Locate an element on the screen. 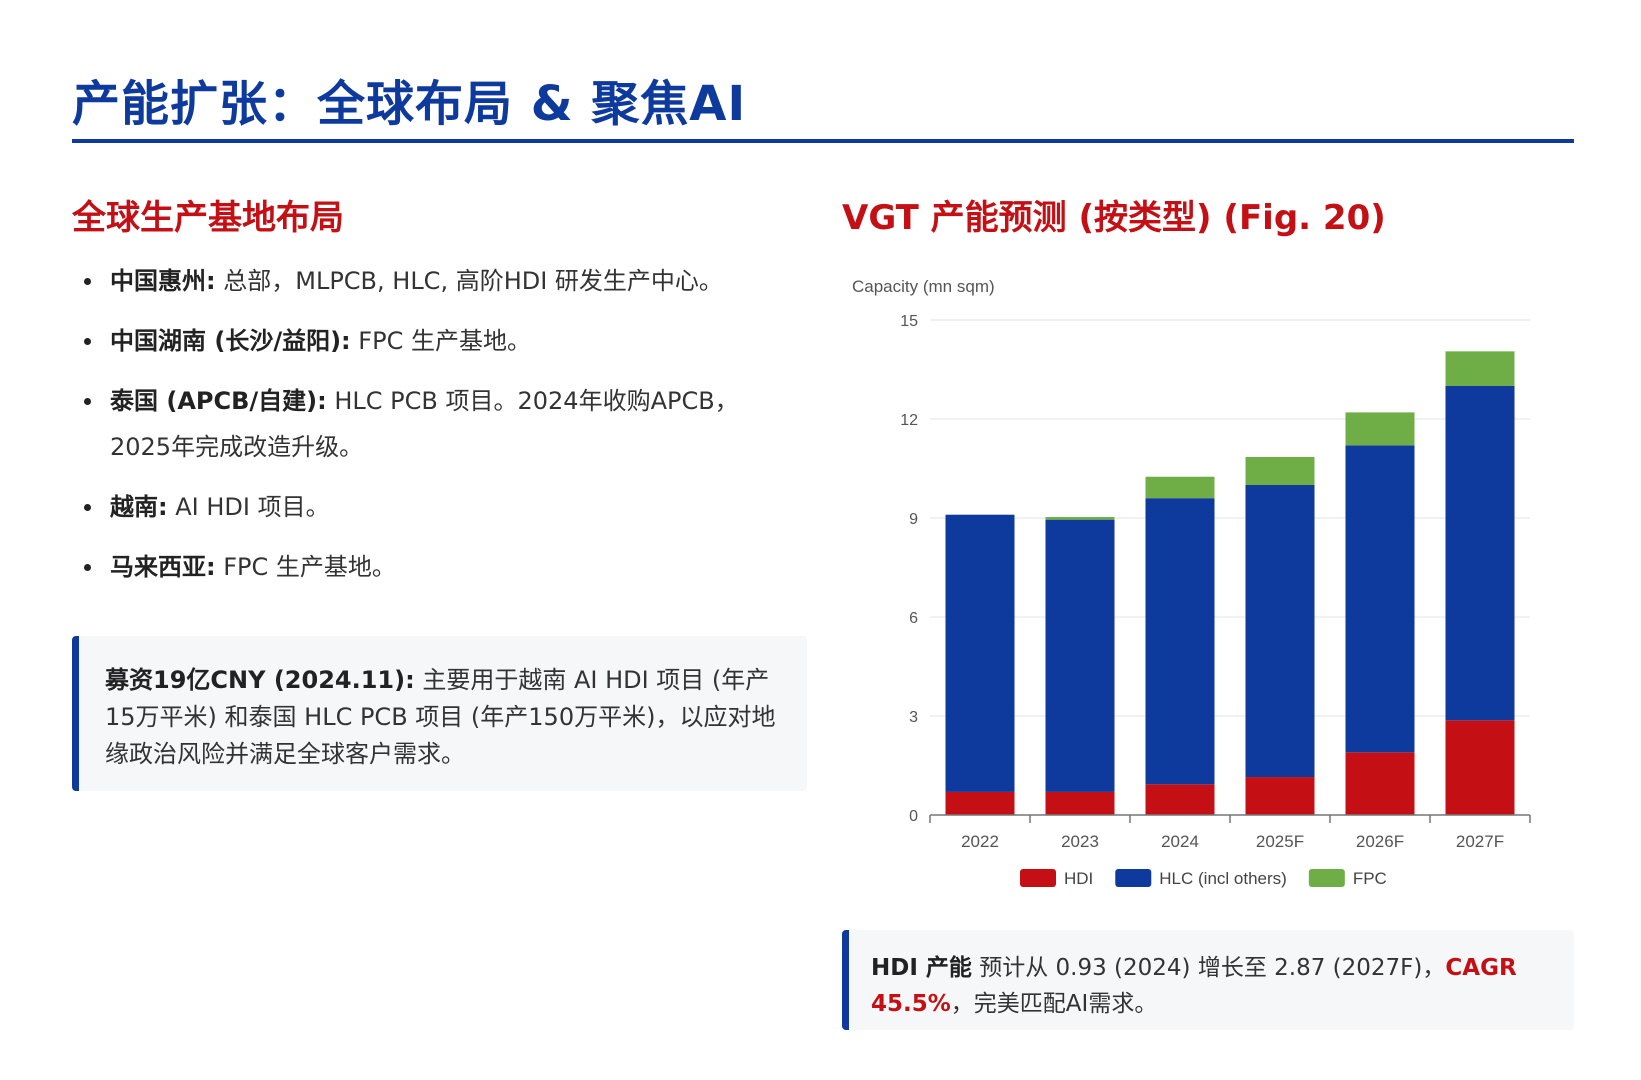  y-tick-label: 0 is located at coordinates (913, 816).